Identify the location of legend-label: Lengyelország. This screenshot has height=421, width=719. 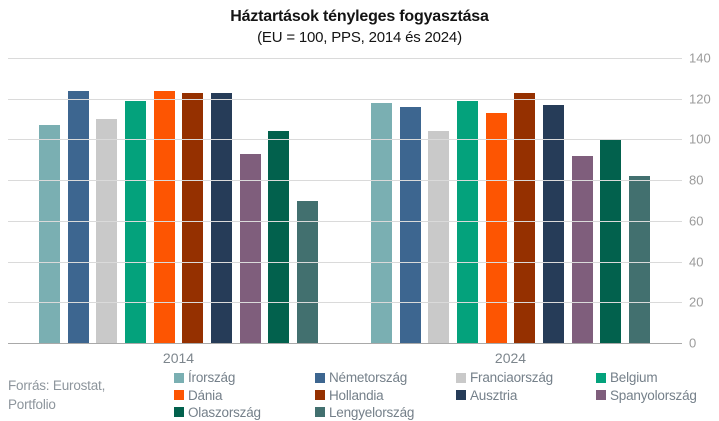
(372, 412).